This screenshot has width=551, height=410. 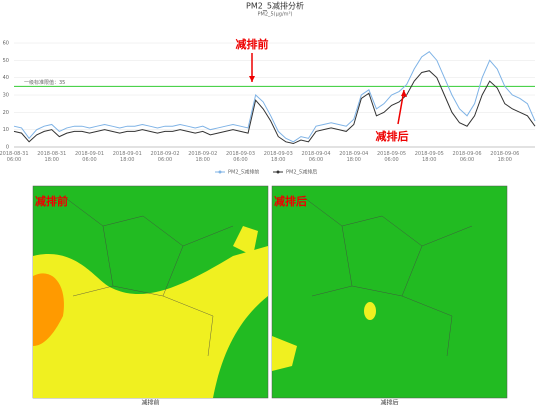 I want to click on y-tick-label: 10, so click(x=6, y=130).